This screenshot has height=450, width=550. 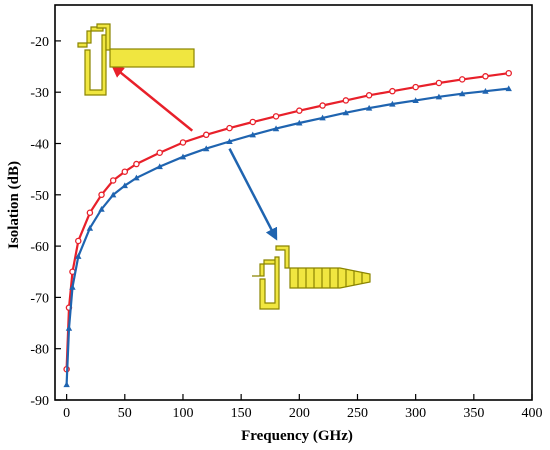 What do you see at coordinates (39, 298) in the screenshot?
I see `y-tick-label: -70` at bounding box center [39, 298].